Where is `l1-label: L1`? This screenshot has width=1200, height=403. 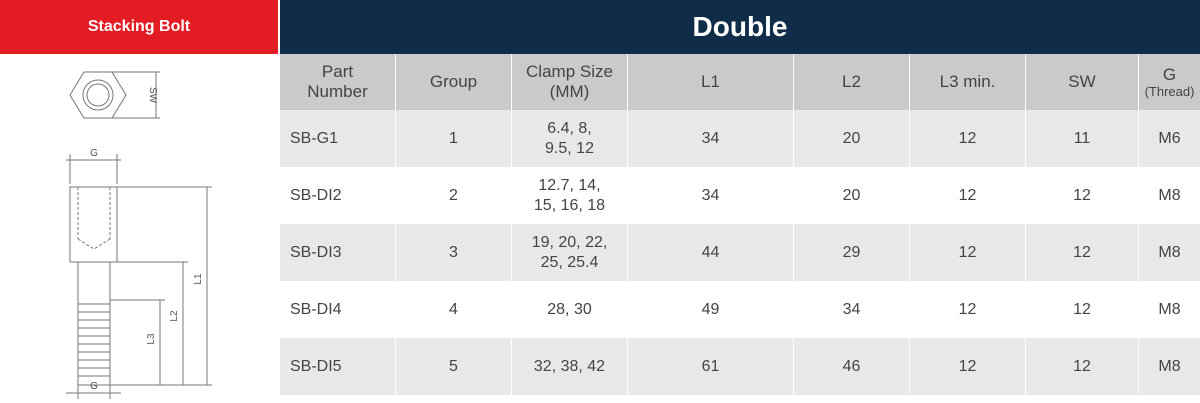 l1-label: L1 is located at coordinates (198, 279).